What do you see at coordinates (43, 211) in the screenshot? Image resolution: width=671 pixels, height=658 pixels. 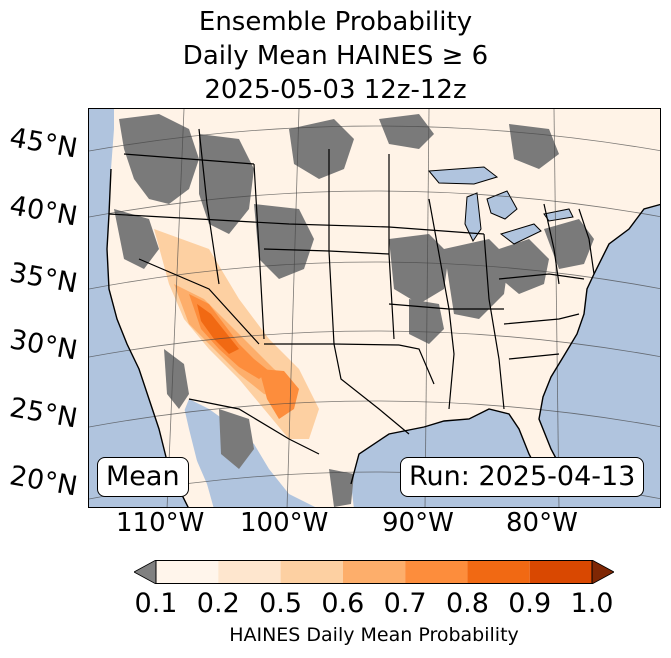 I see `lat-label-40: 40°N` at bounding box center [43, 211].